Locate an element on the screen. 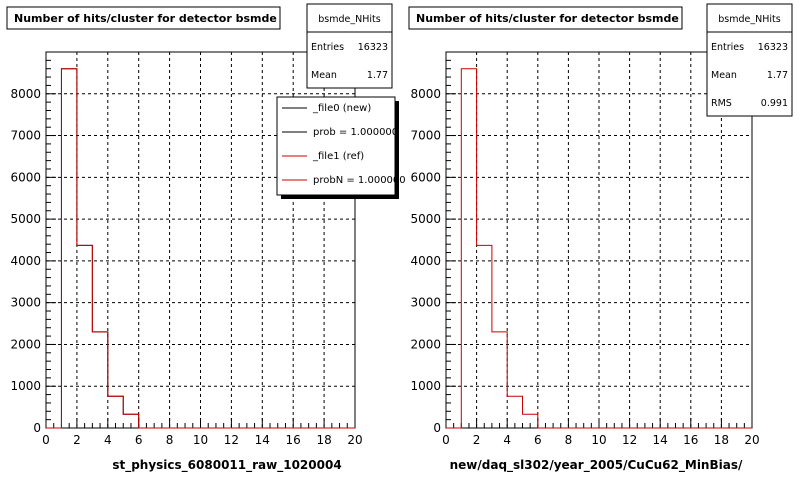  legend-entry: _file0 (new) is located at coordinates (341, 108).